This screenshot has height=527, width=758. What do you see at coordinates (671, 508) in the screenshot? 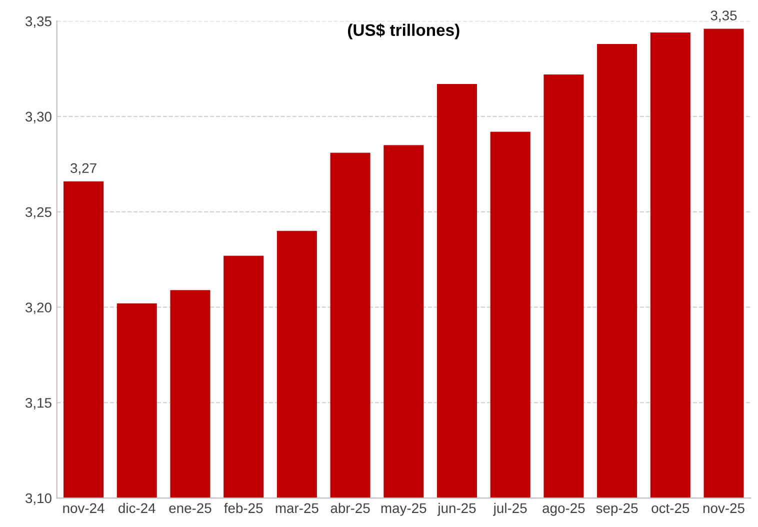
I see `x-tick-label: oct-25` at bounding box center [671, 508].